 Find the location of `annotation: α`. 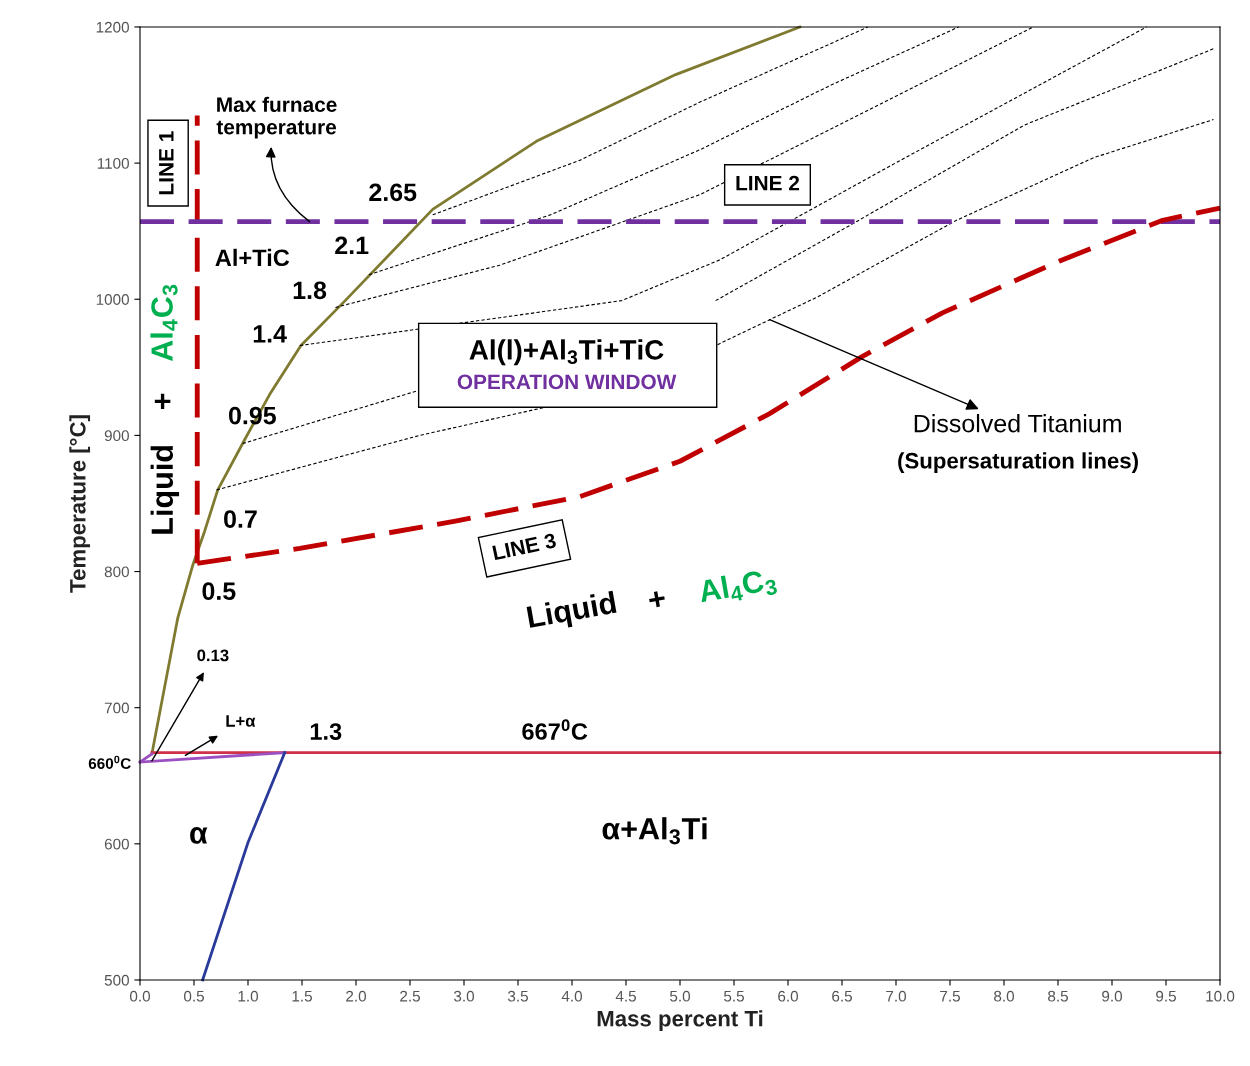

annotation: α is located at coordinates (199, 835).